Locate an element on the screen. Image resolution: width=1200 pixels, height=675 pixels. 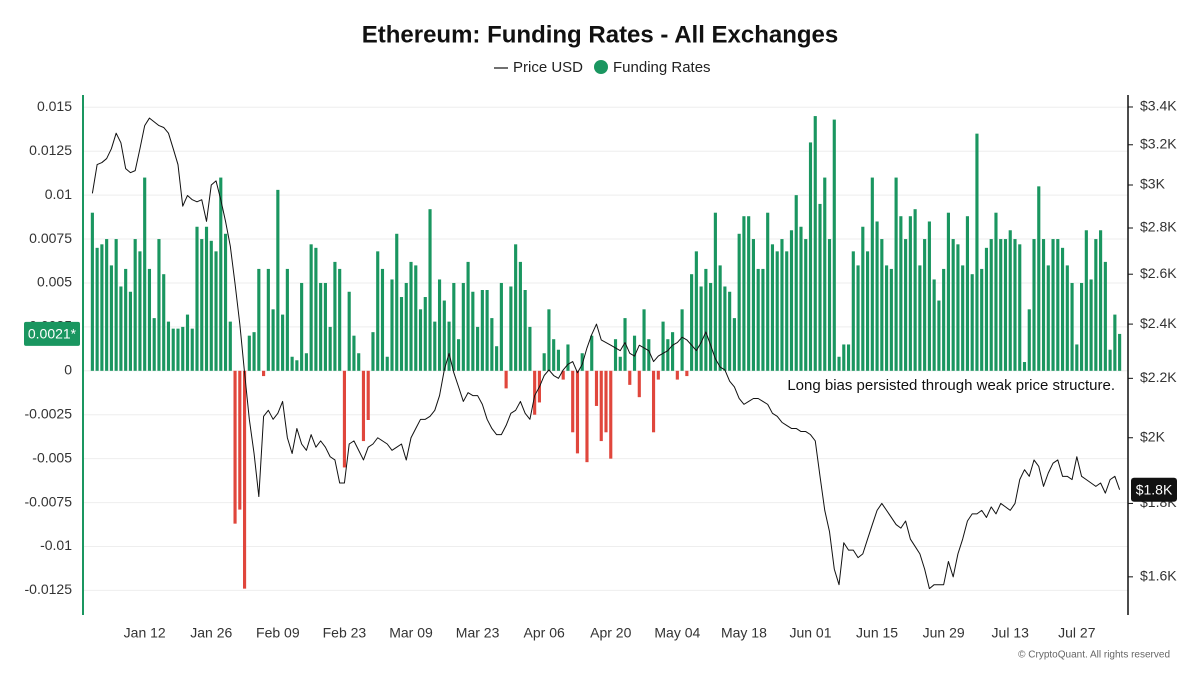
y-tick-label: 0.005 is located at coordinates (54, 282).